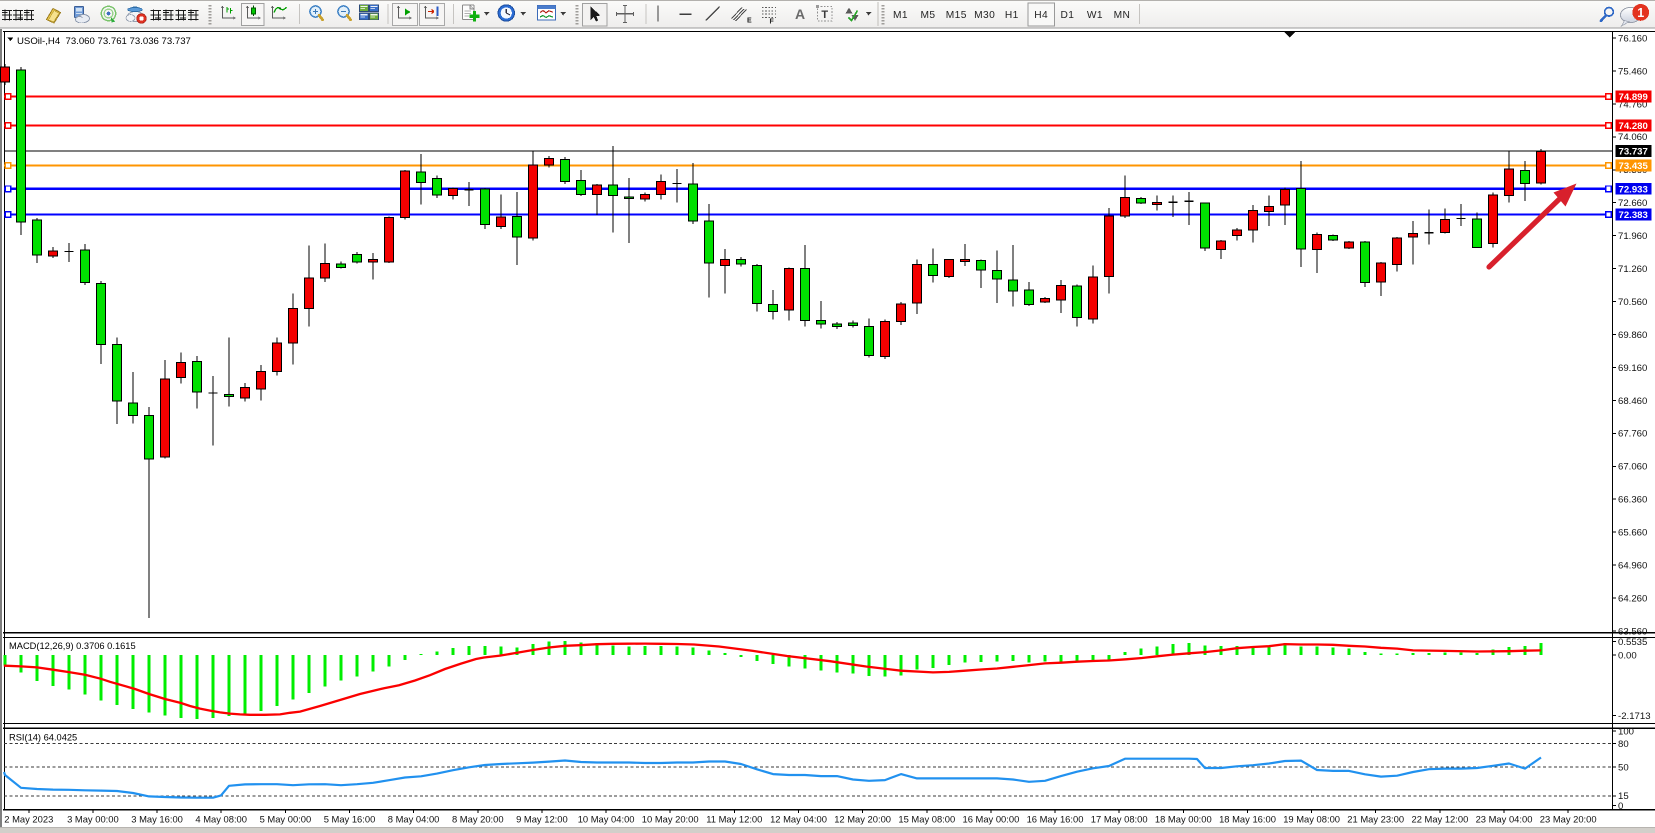  Describe the element at coordinates (984, 15) in the screenshot. I see `svg-text: M30` at that location.